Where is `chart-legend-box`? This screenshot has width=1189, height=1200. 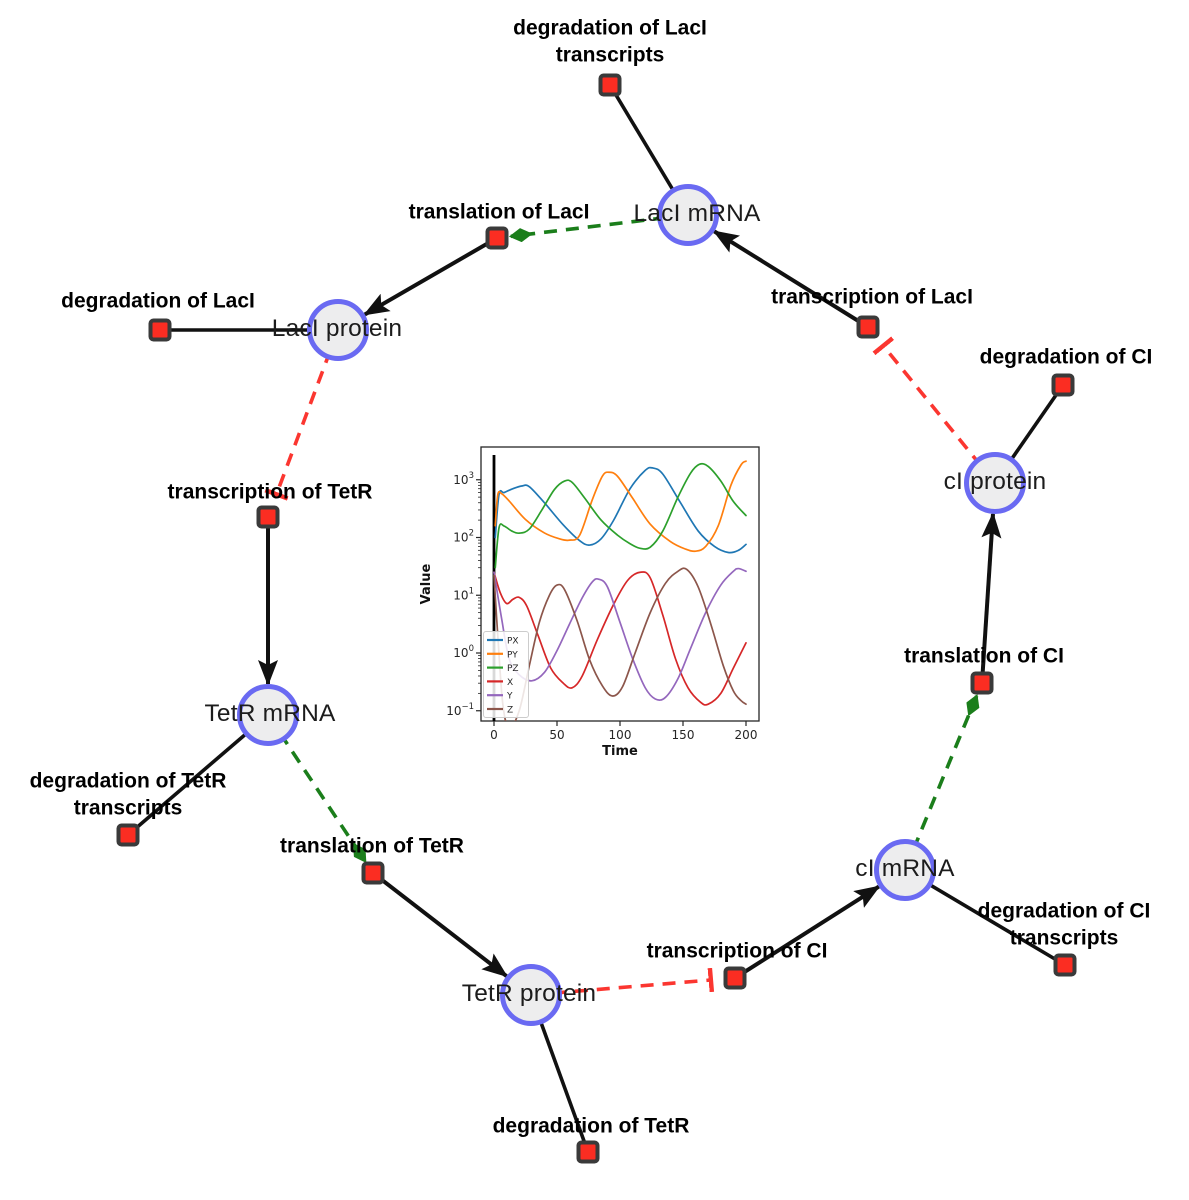 chart-legend-box is located at coordinates (506, 674).